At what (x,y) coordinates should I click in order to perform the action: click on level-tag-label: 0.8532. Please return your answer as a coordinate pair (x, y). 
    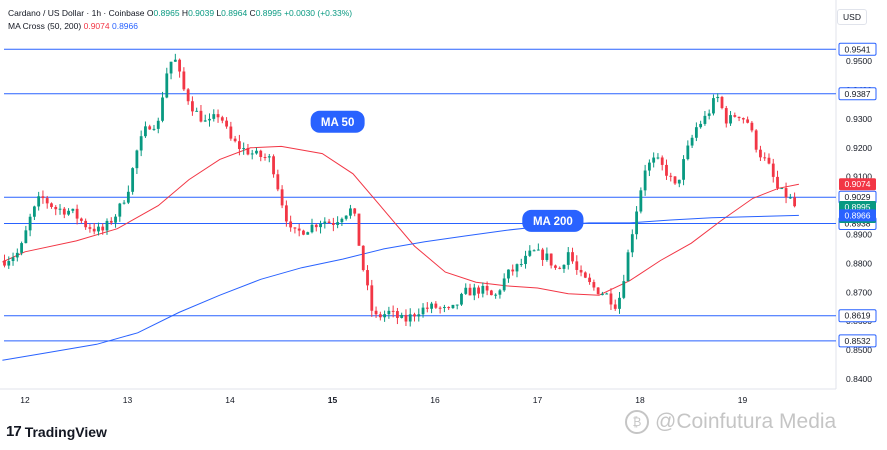
    Looking at the image, I should click on (858, 341).